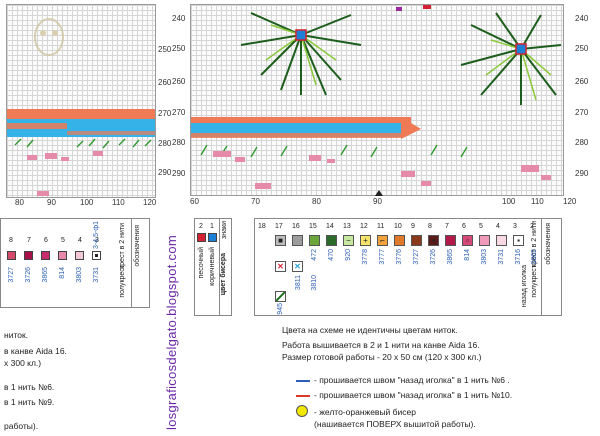 Image resolution: width=600 pixels, height=436 pixels. I want to click on bead-swatch-red, so click(201, 237).